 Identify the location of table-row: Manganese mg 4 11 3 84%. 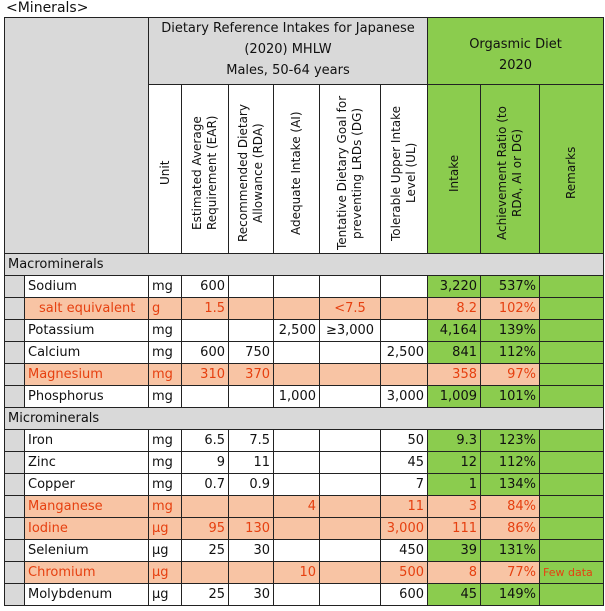
(304, 506).